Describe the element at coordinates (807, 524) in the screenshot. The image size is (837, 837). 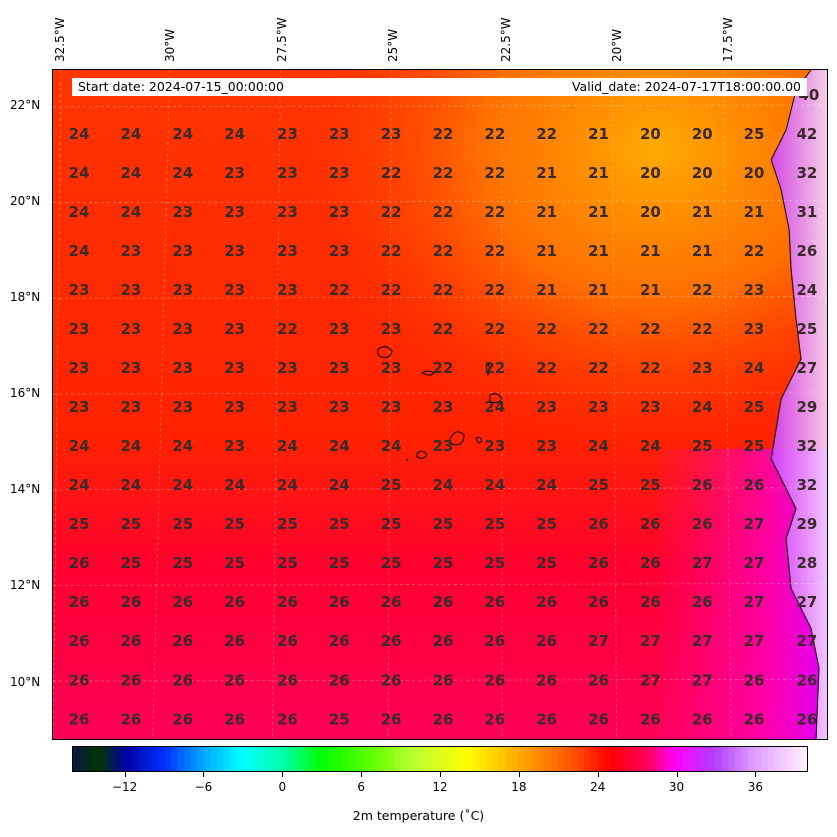
I see `grid-value: 29` at that location.